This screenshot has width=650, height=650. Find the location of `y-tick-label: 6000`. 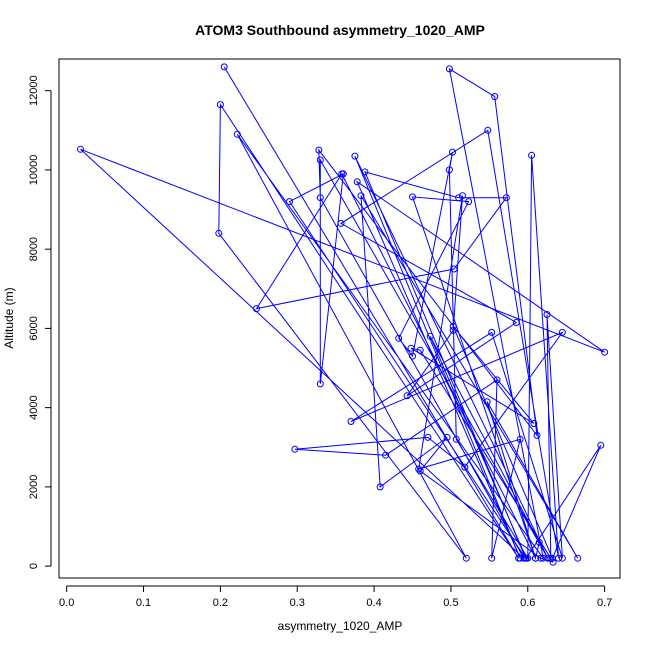

y-tick-label: 6000 is located at coordinates (34, 328).